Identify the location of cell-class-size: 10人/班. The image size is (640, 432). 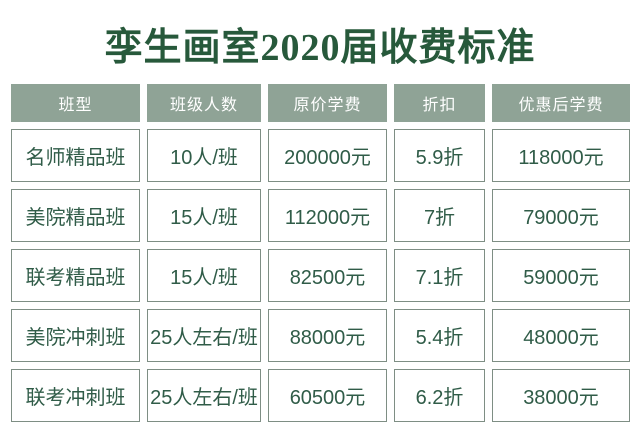
(204, 155).